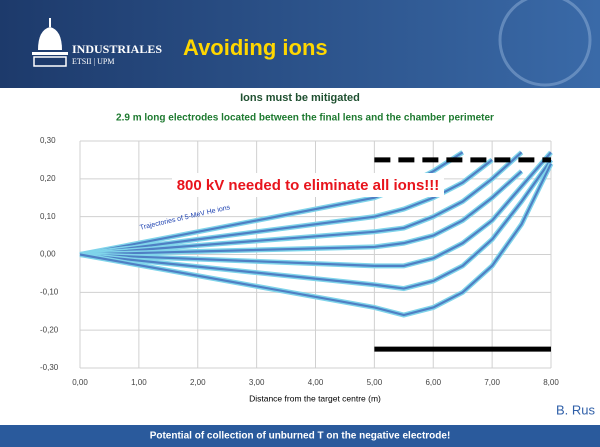 The height and width of the screenshot is (447, 600). What do you see at coordinates (545, 43) in the screenshot?
I see `seal` at bounding box center [545, 43].